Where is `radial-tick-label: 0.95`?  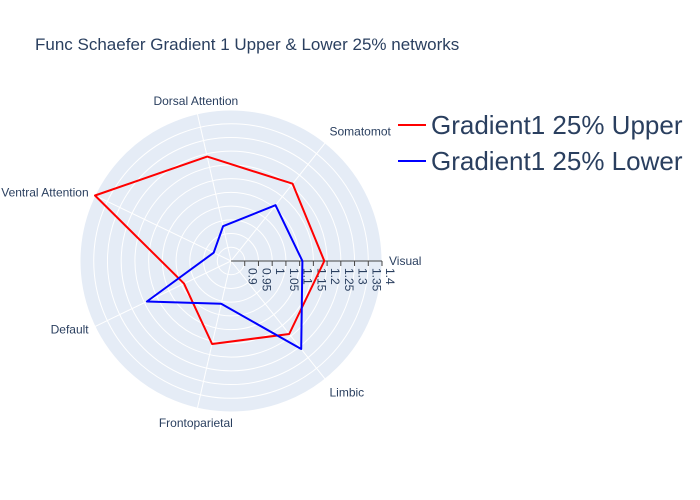
radial-tick-label: 0.95 is located at coordinates (266, 280).